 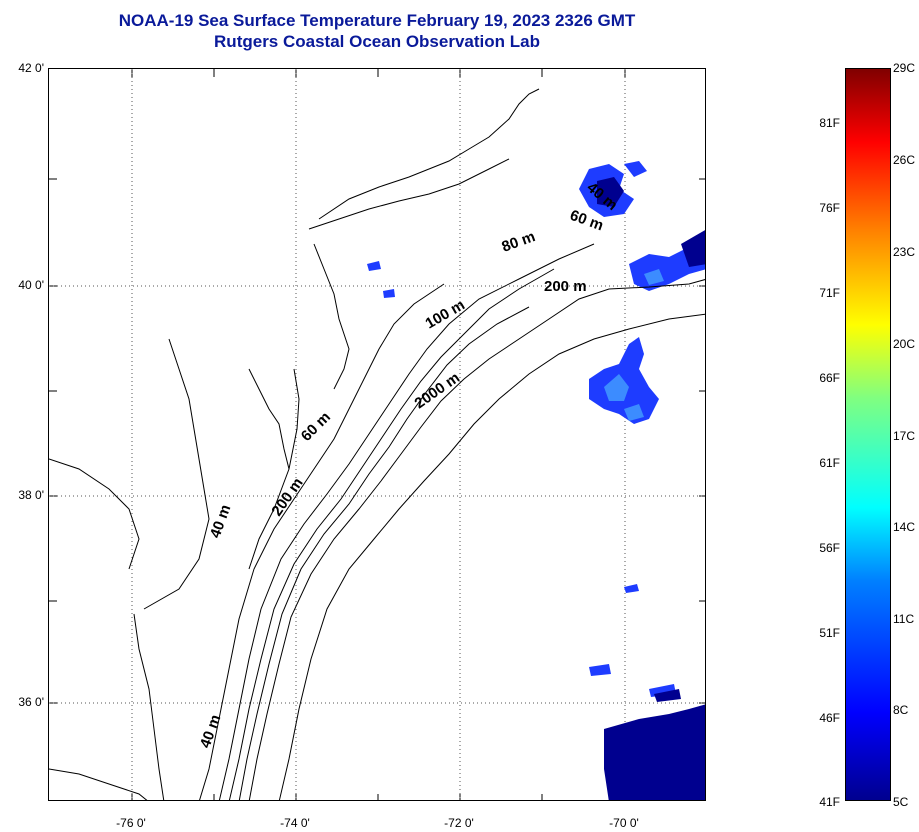 What do you see at coordinates (901, 802) in the screenshot?
I see `colorbar-tick-c: 5C` at bounding box center [901, 802].